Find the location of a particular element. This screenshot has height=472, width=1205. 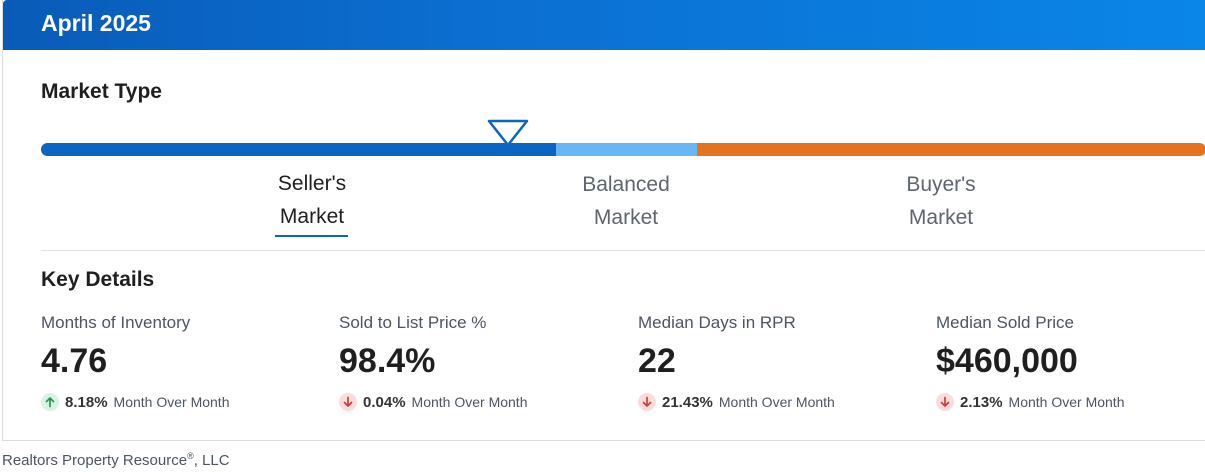

market-label-balanced: Balanced Market is located at coordinates (626, 201).